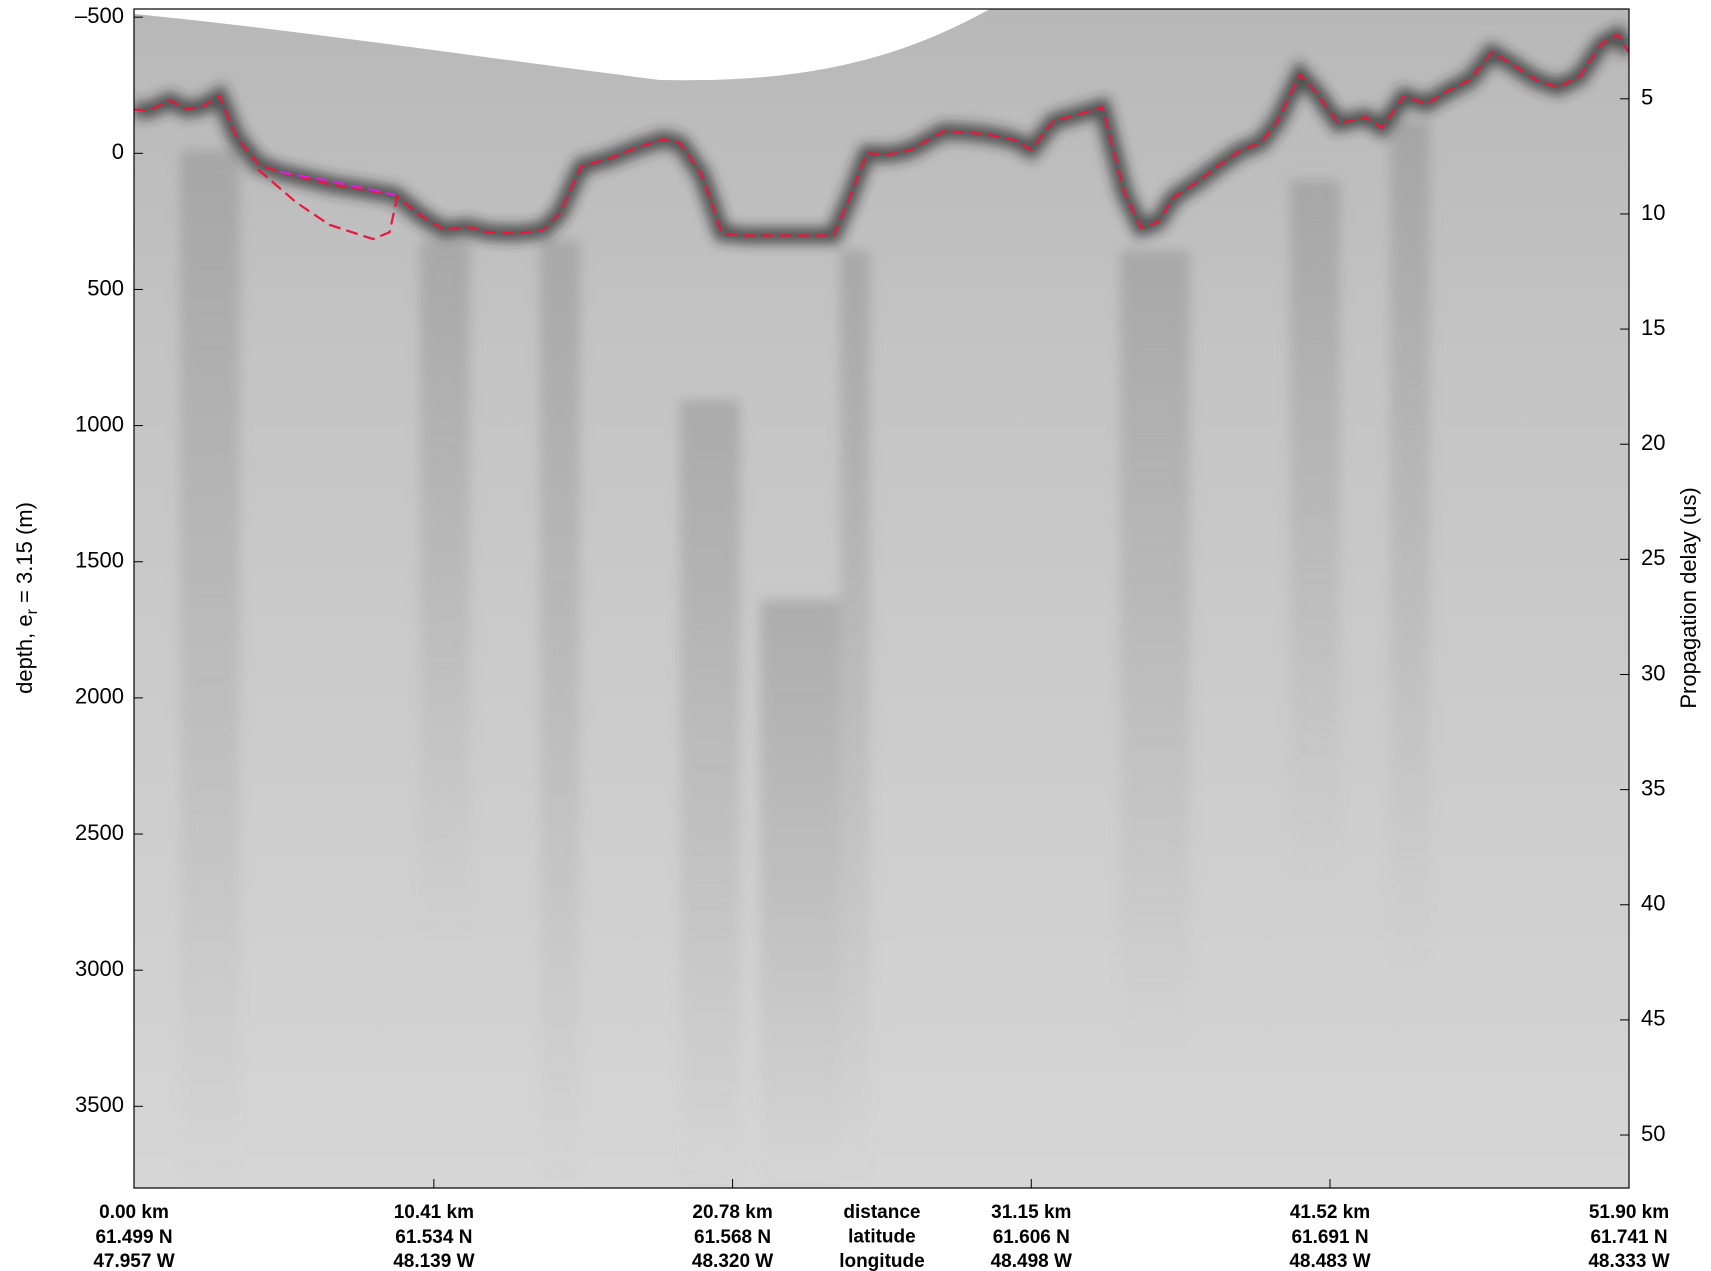 Image resolution: width=1711 pixels, height=1271 pixels. I want to click on latitude-label: 61.534 N, so click(433, 1237).